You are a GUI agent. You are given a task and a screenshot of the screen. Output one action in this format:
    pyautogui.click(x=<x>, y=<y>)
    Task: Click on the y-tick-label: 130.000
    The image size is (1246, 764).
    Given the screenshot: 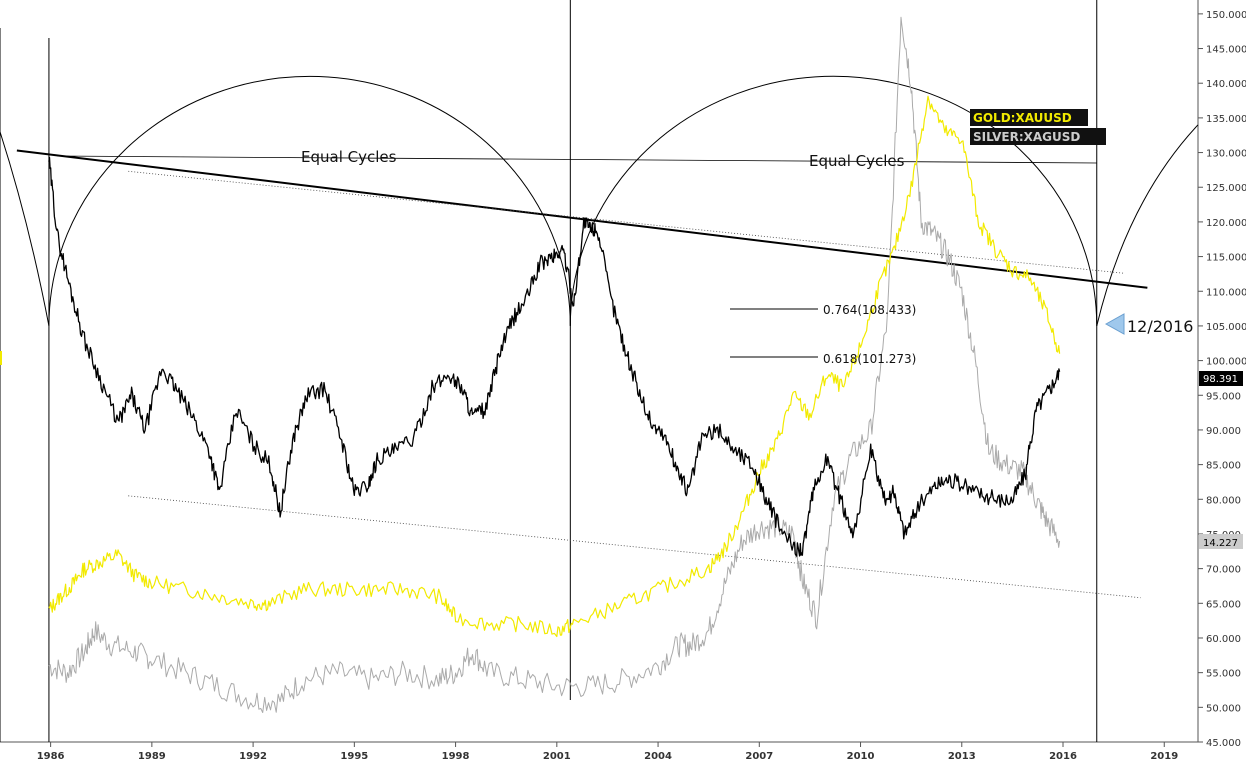 What is the action you would take?
    pyautogui.click(x=1226, y=154)
    